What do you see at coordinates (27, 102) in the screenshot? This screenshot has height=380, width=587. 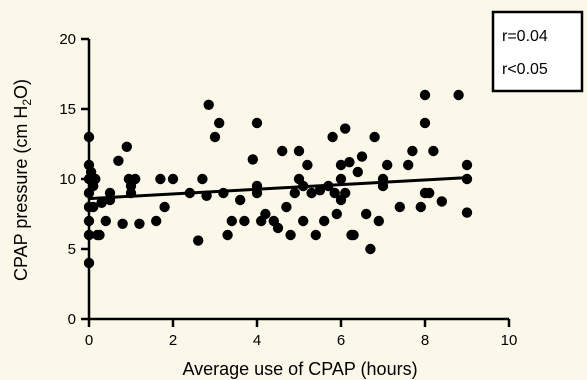 I see `y-axis-title-subscript: 2` at bounding box center [27, 102].